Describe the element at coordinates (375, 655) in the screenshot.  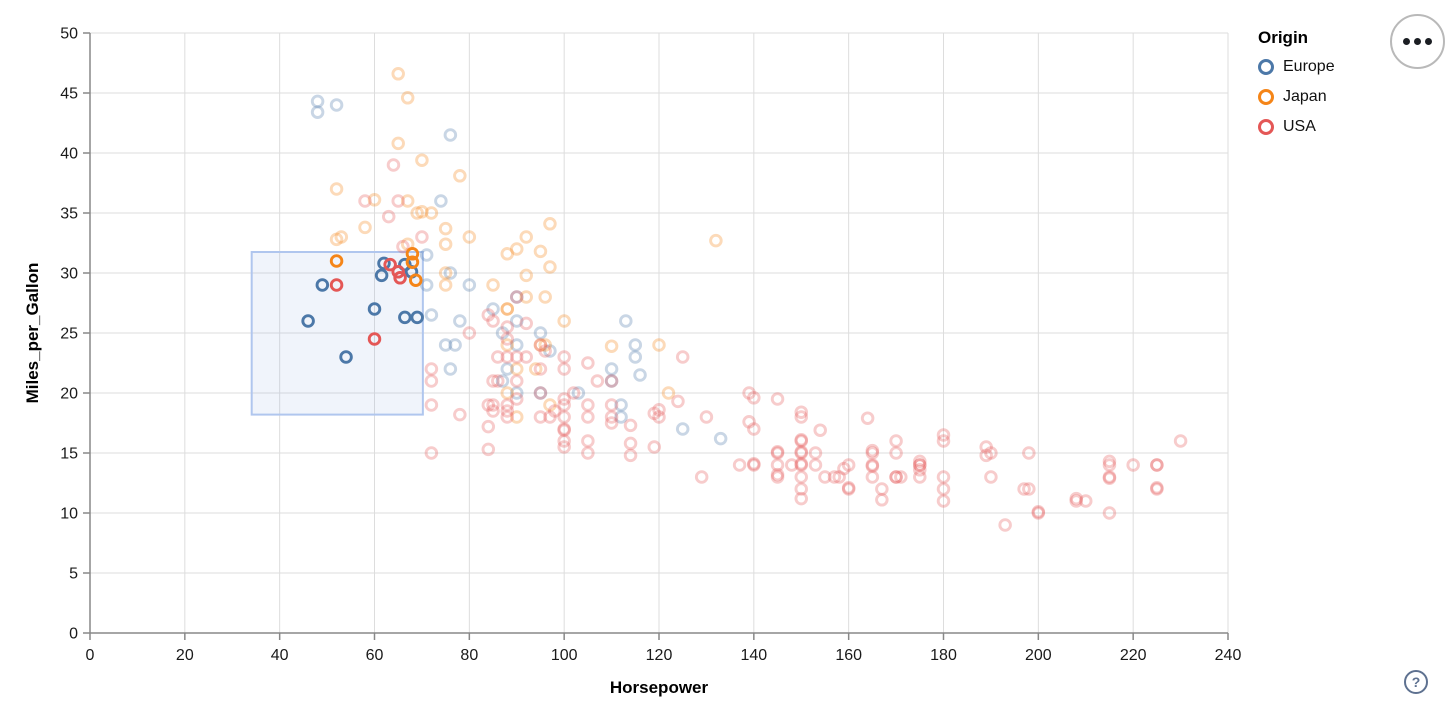
I see `x-tick-label: 60` at that location.